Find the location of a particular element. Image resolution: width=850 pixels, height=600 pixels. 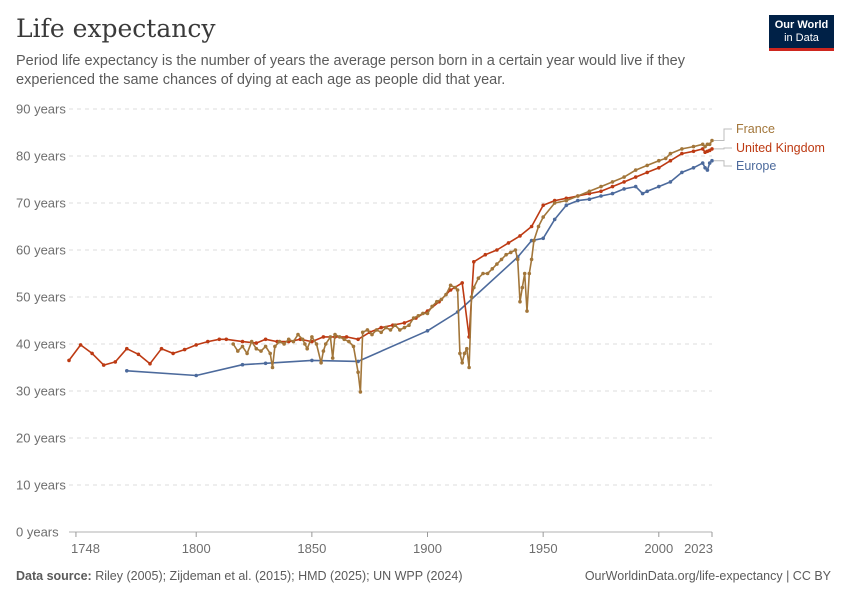

legend-label: Europe is located at coordinates (756, 166).